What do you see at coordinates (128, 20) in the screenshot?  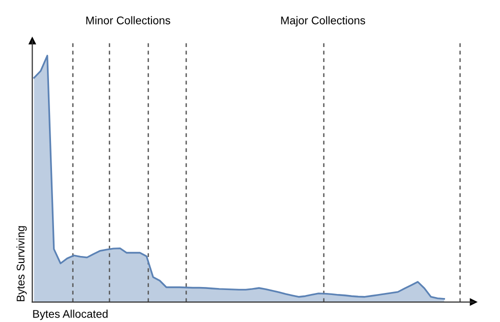 I see `text: Minor Collections` at bounding box center [128, 20].